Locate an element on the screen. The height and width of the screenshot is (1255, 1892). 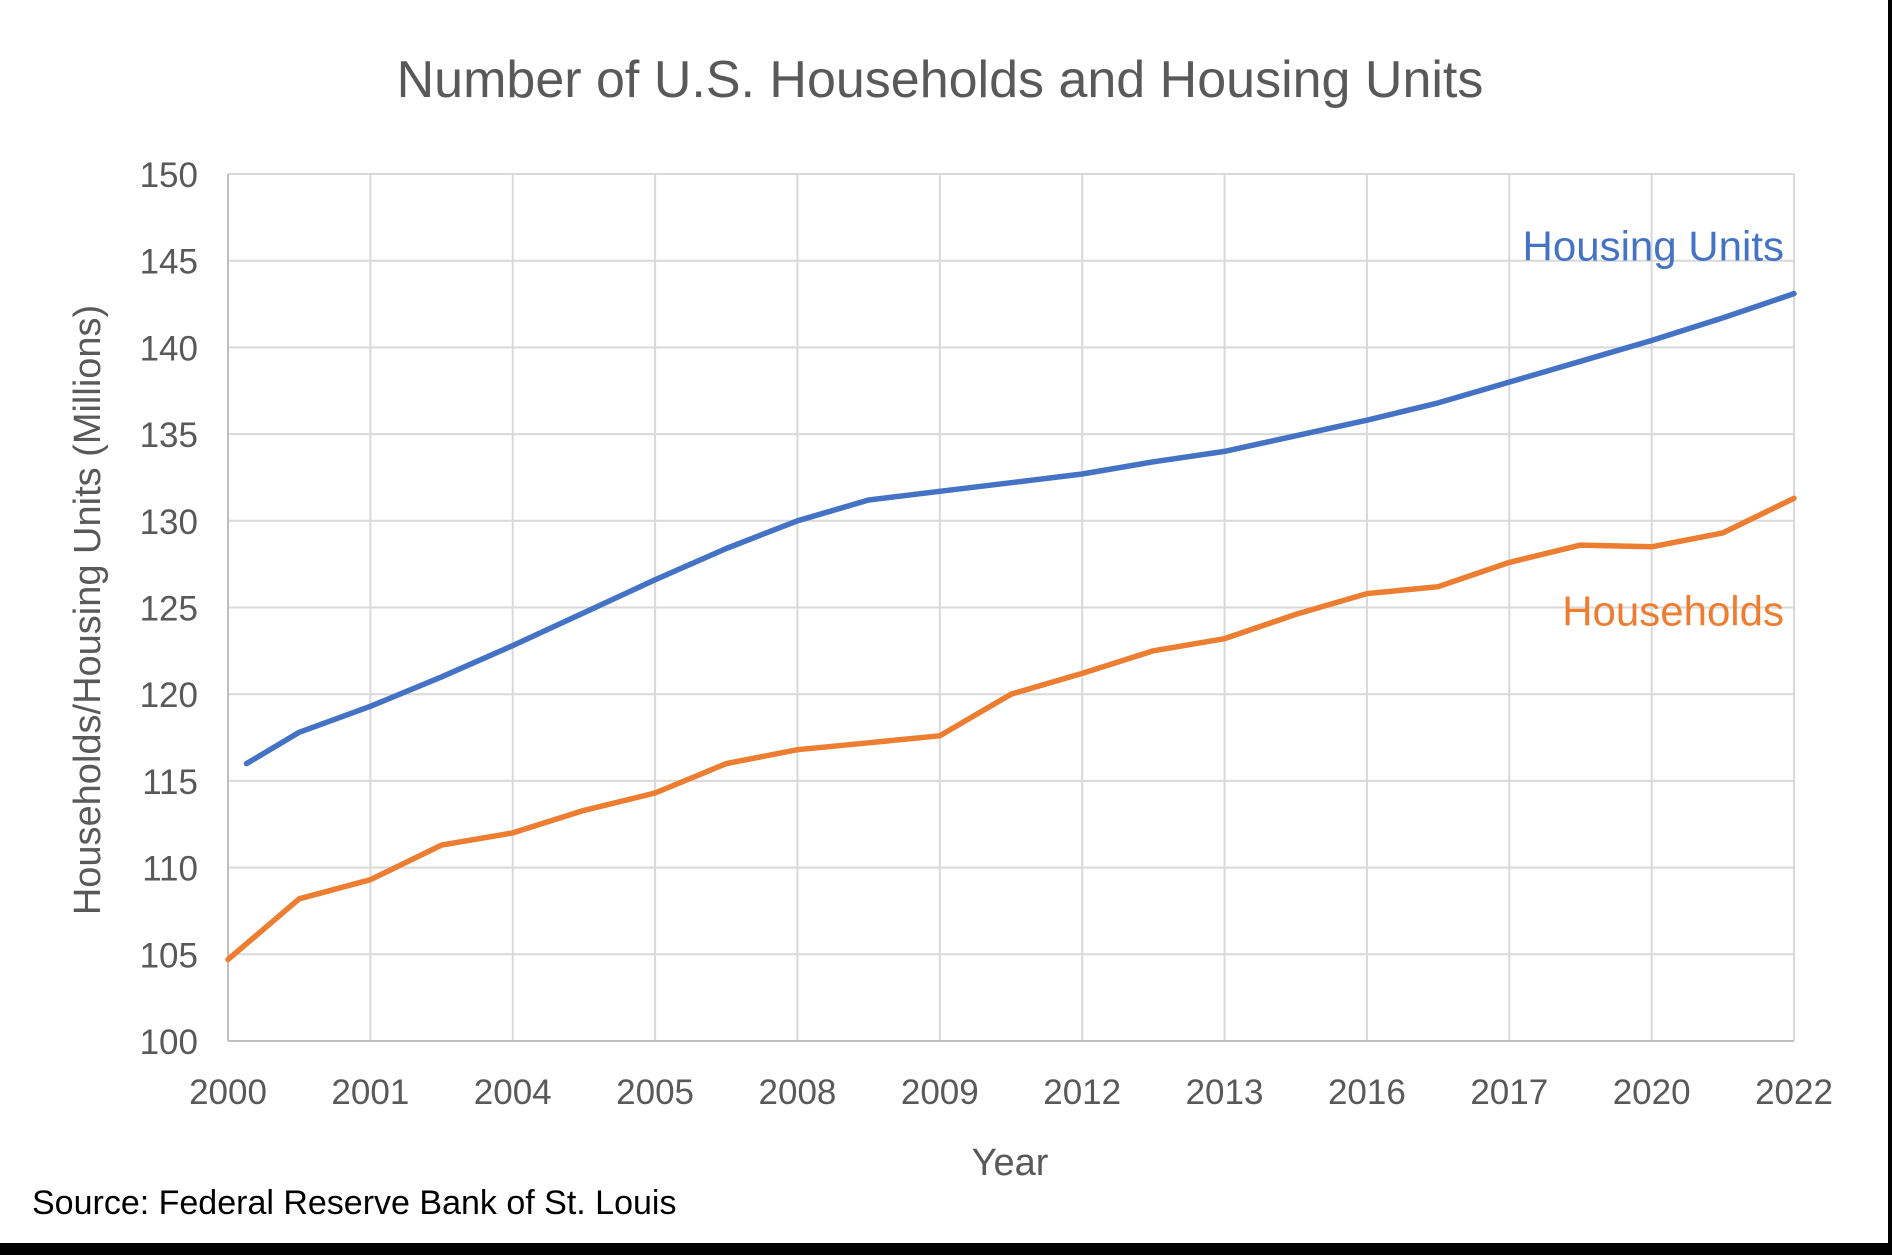
x-axis-label: Year is located at coordinates (1010, 1163).